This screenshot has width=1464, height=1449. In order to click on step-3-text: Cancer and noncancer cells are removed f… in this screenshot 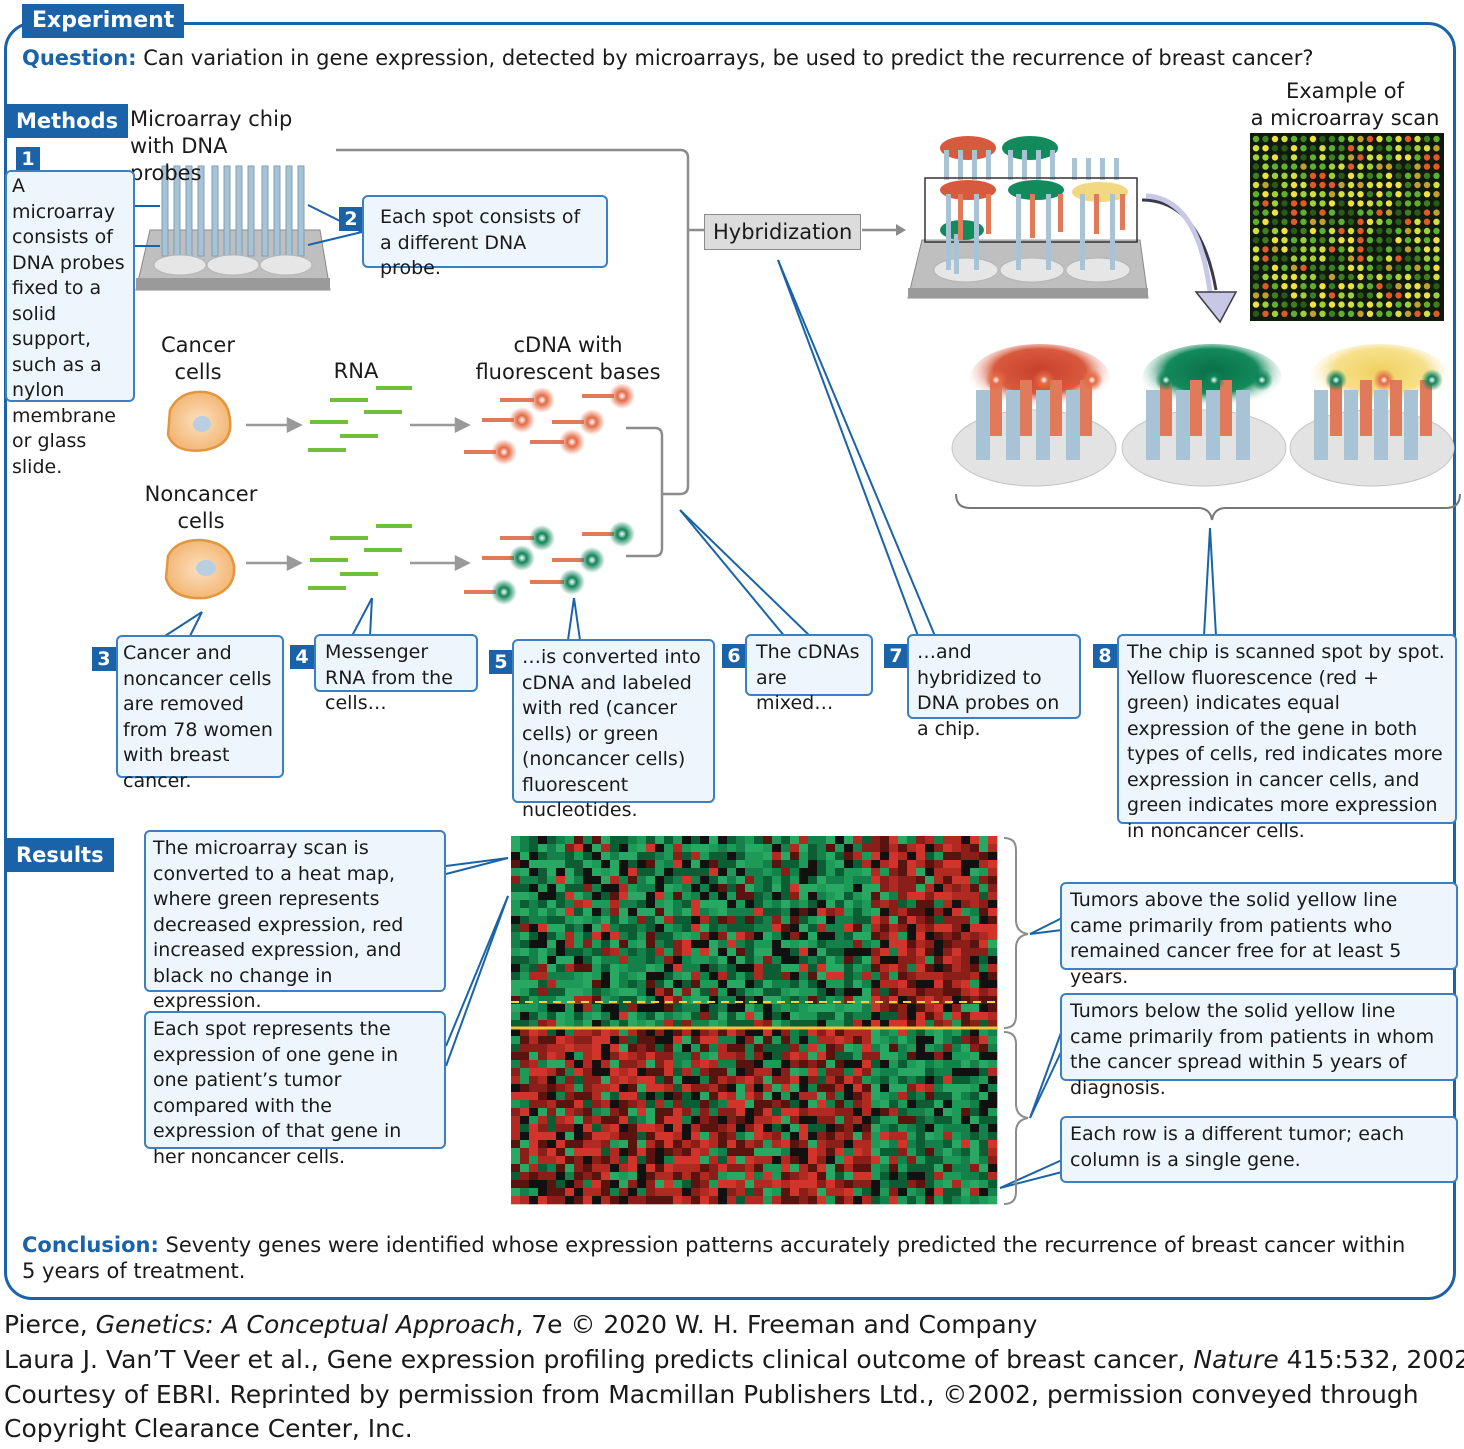, I will do `click(200, 713)`.